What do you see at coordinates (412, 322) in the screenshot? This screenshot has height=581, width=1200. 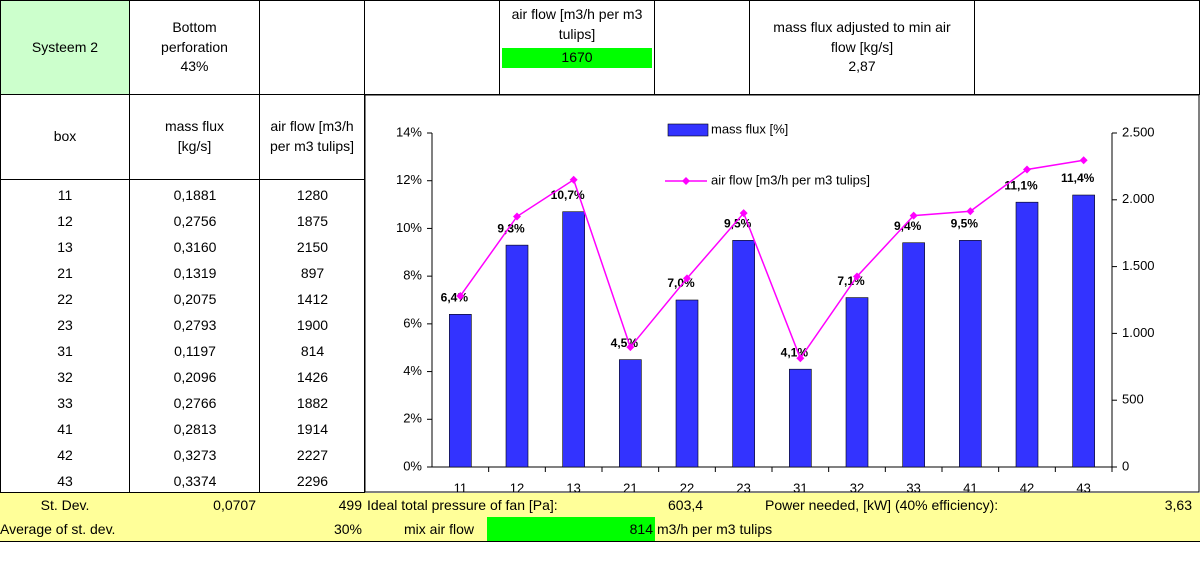 I see `y-tick-label: 6%` at bounding box center [412, 322].